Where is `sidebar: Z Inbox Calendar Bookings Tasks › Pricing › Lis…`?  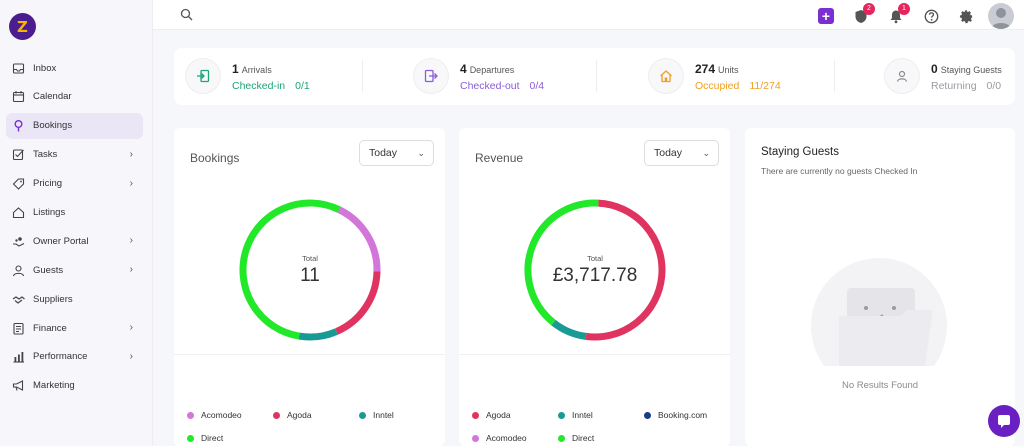 sidebar: Z Inbox Calendar Bookings Tasks › Pricing › Lis… is located at coordinates (76, 223).